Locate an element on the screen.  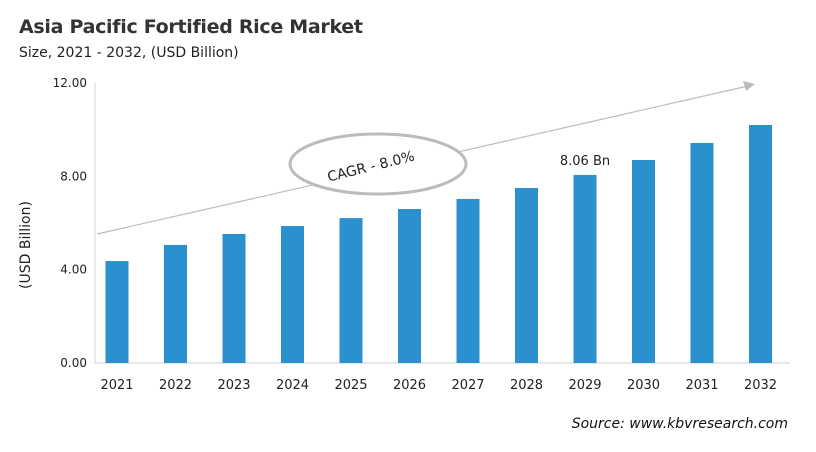
cagr-ellipse is located at coordinates (378, 164).